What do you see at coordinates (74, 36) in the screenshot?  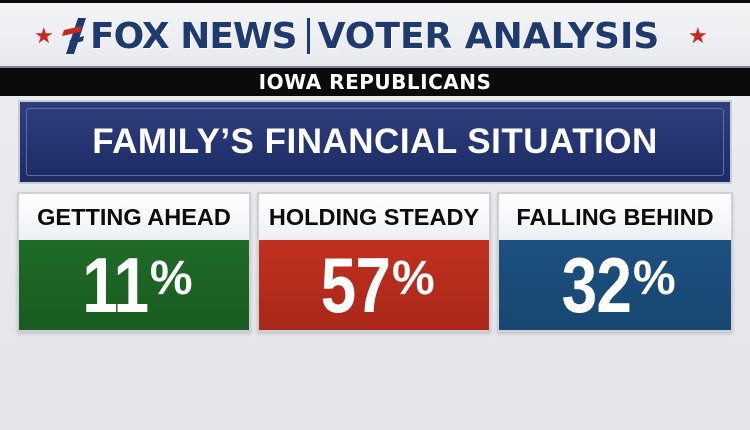 I see `fox-news-logo-icon` at bounding box center [74, 36].